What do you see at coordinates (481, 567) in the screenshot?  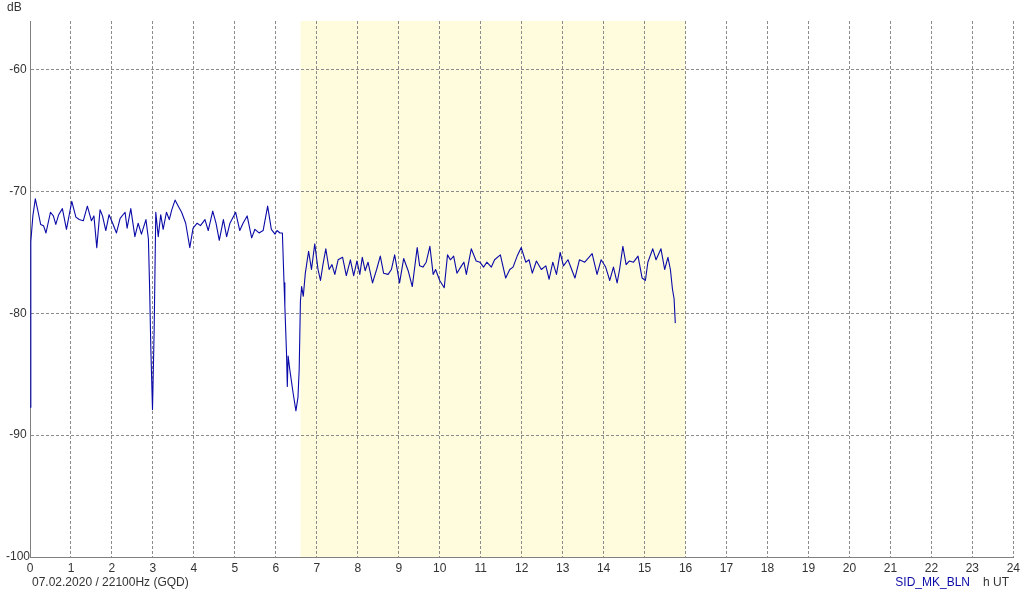 I see `x-tick-label: 11` at bounding box center [481, 567].